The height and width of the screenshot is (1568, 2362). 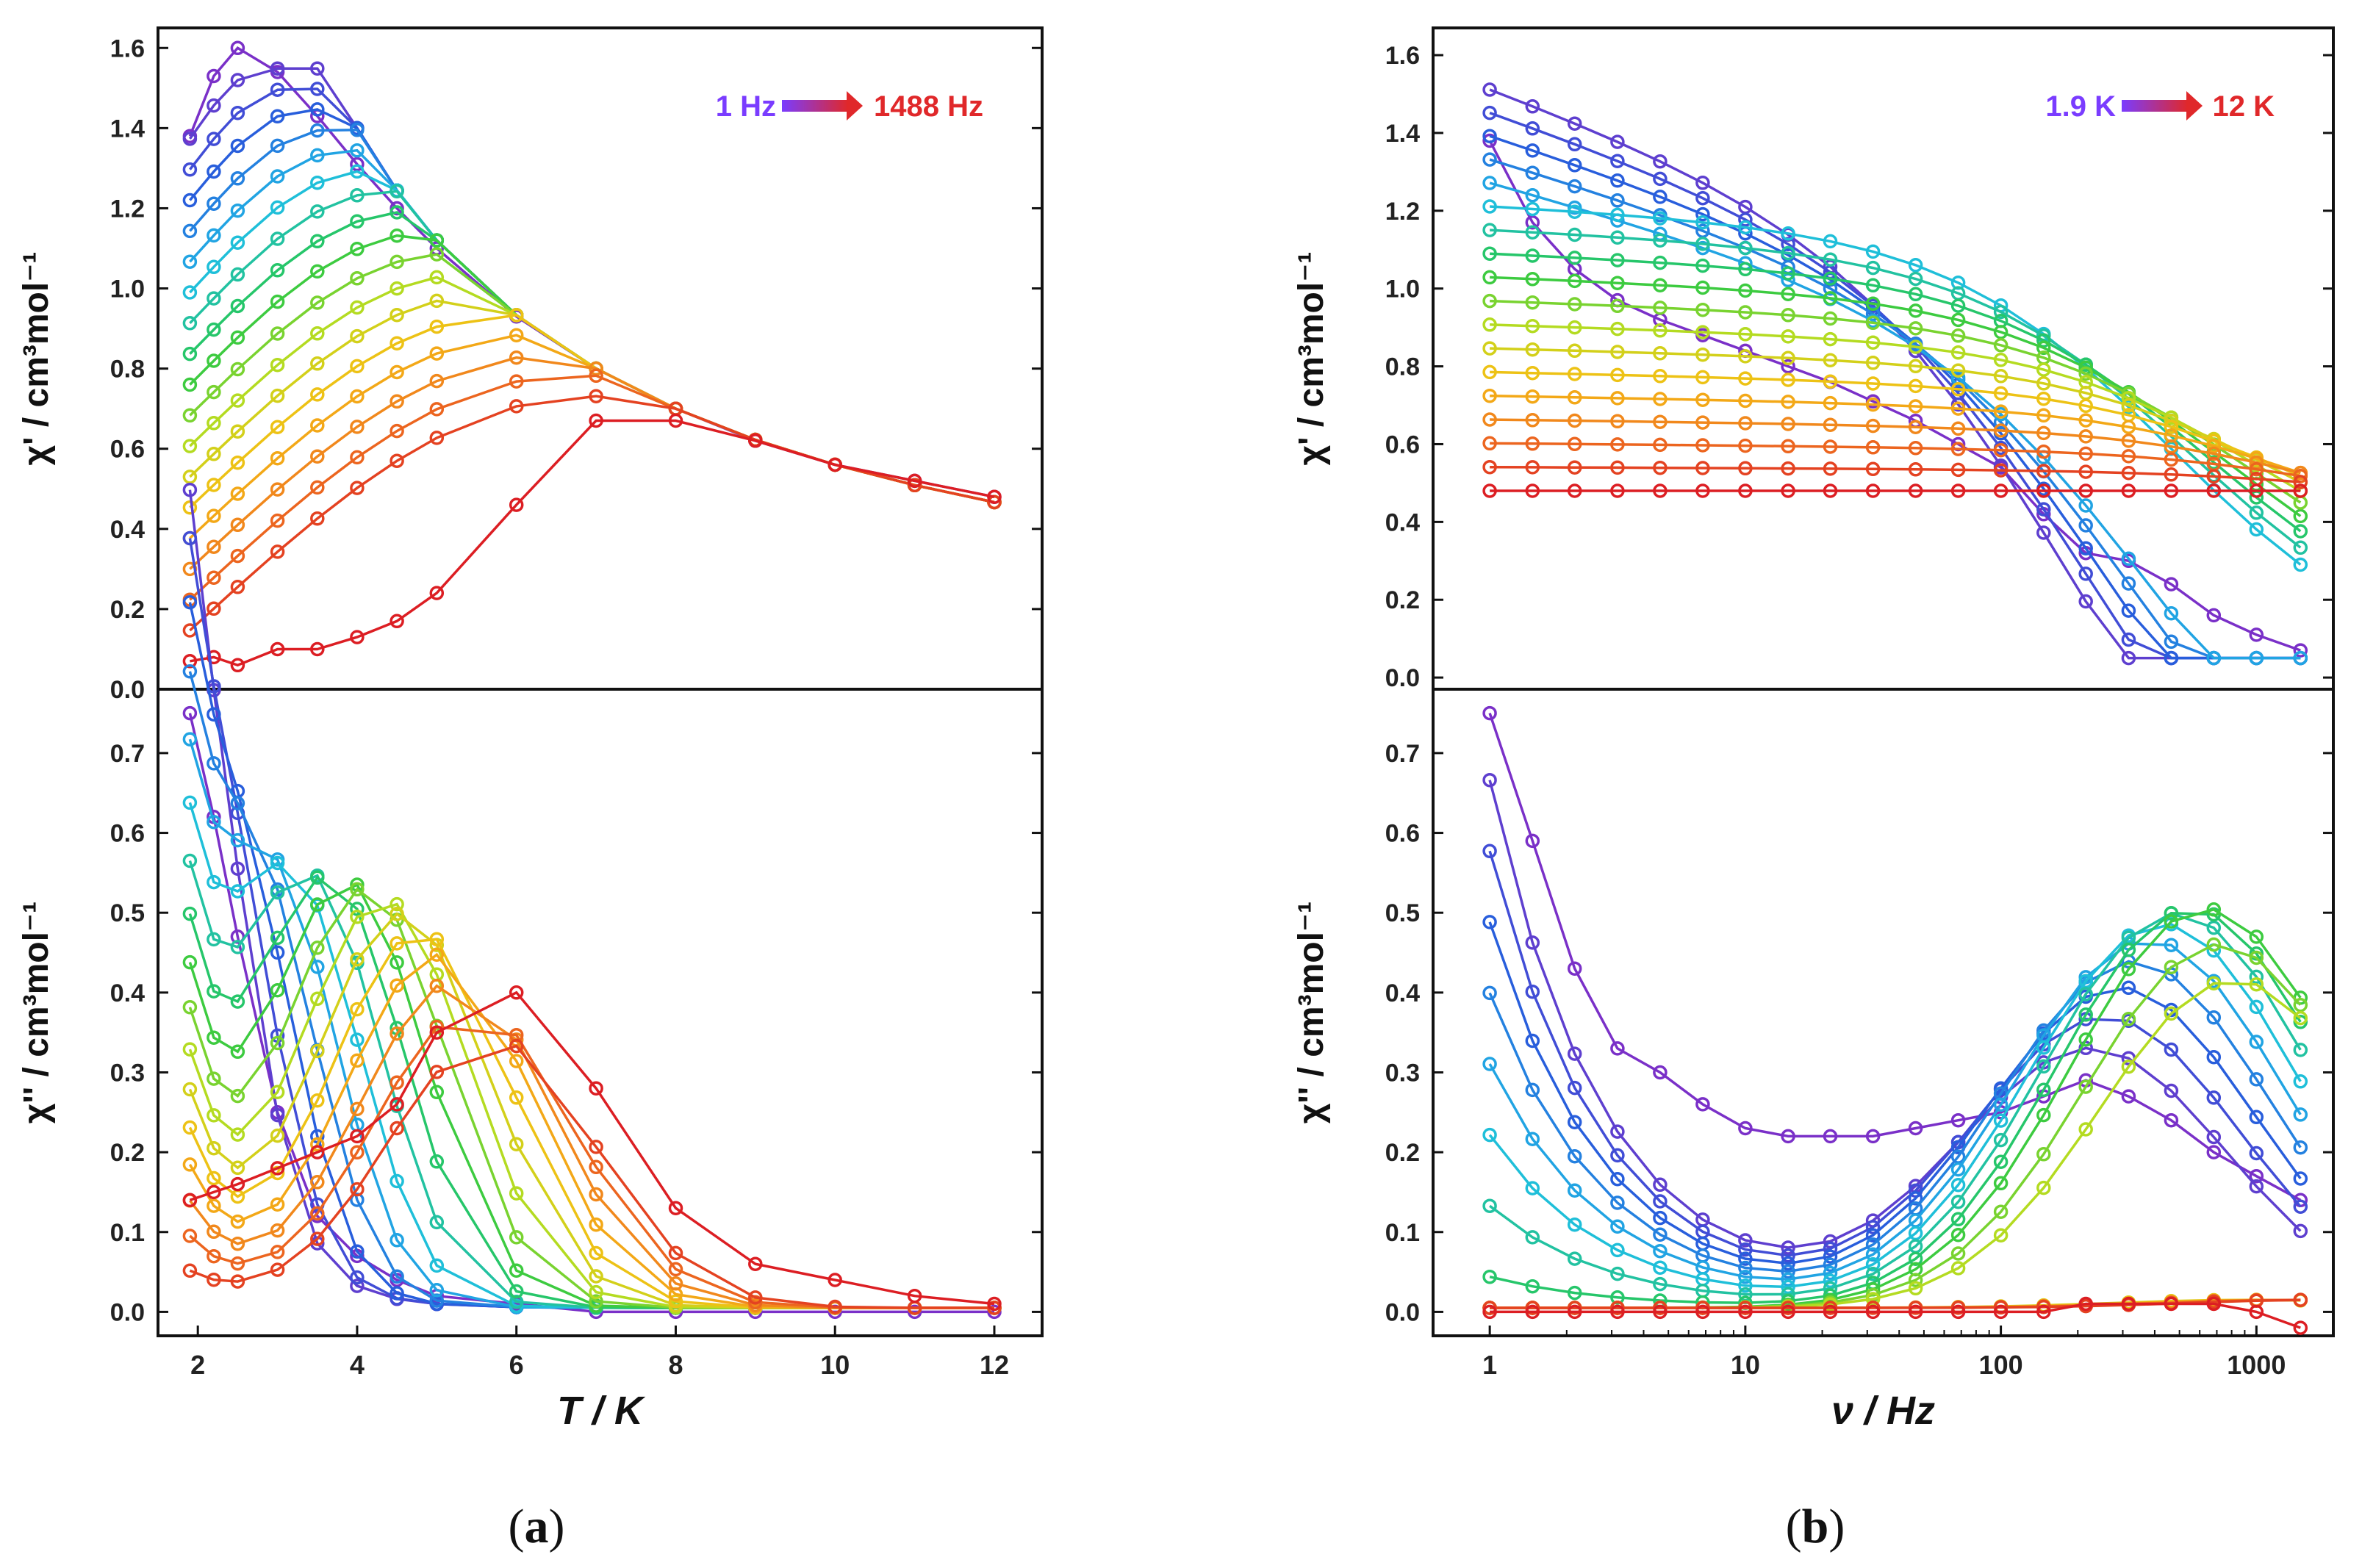 I want to click on caption-b: (b), so click(x=1815, y=1527).